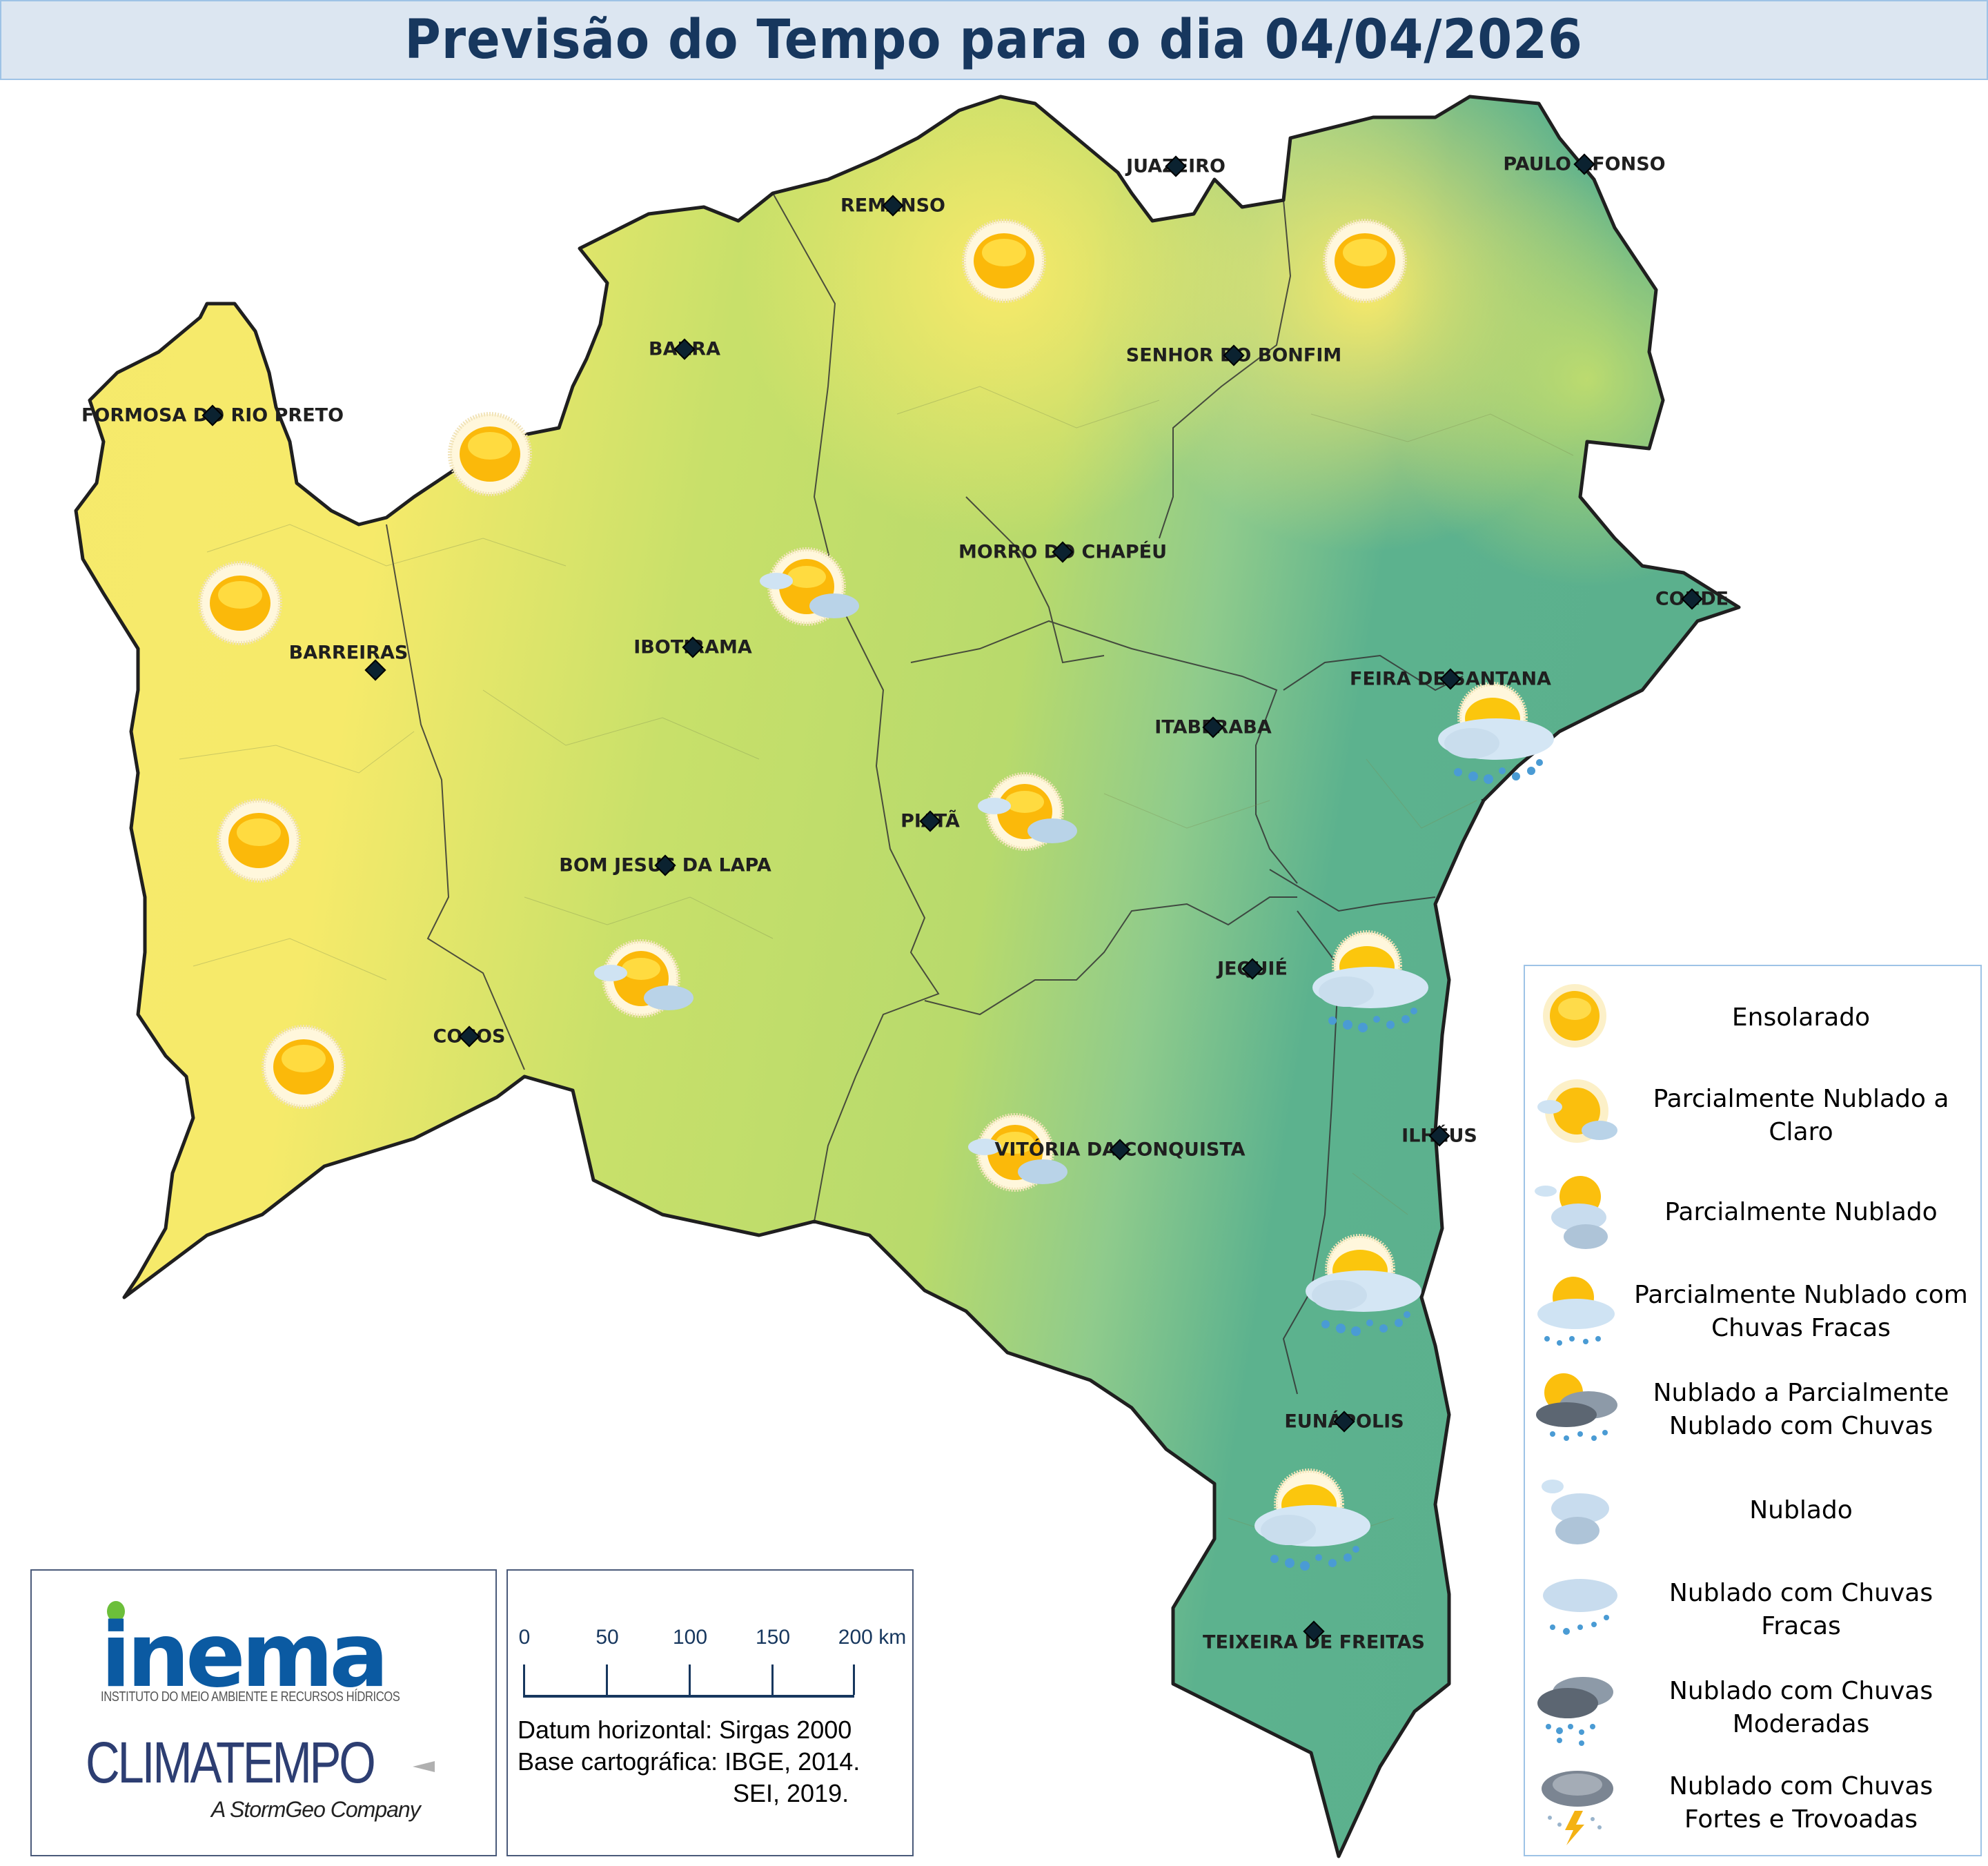  Describe the element at coordinates (1576, 1311) in the screenshot. I see `partly-cloudy-light-rain-icon` at that location.